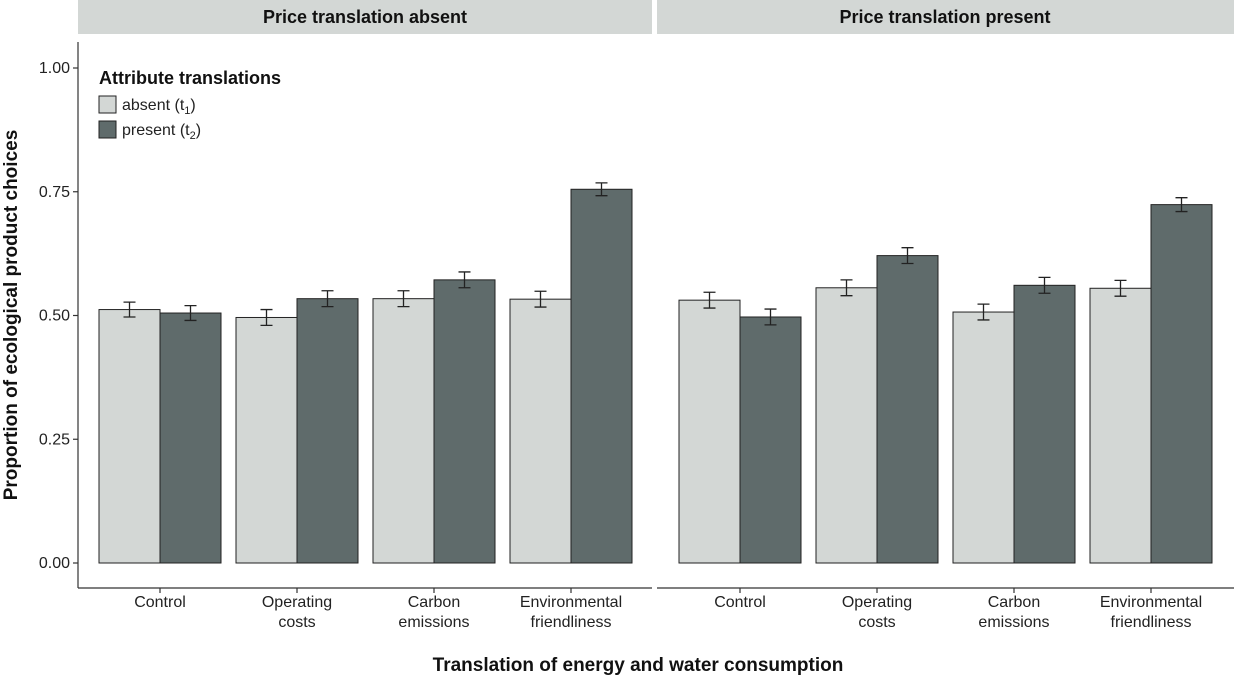  What do you see at coordinates (54, 68) in the screenshot?
I see `y-tick-label: 1.00` at bounding box center [54, 68].